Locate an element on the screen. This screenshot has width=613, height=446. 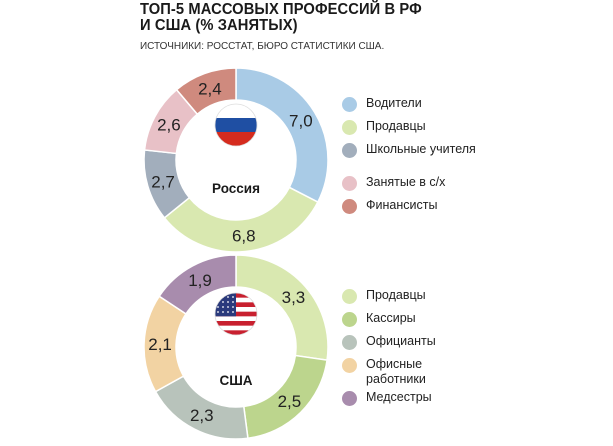
legend-item-водители: Водители is located at coordinates (409, 104).